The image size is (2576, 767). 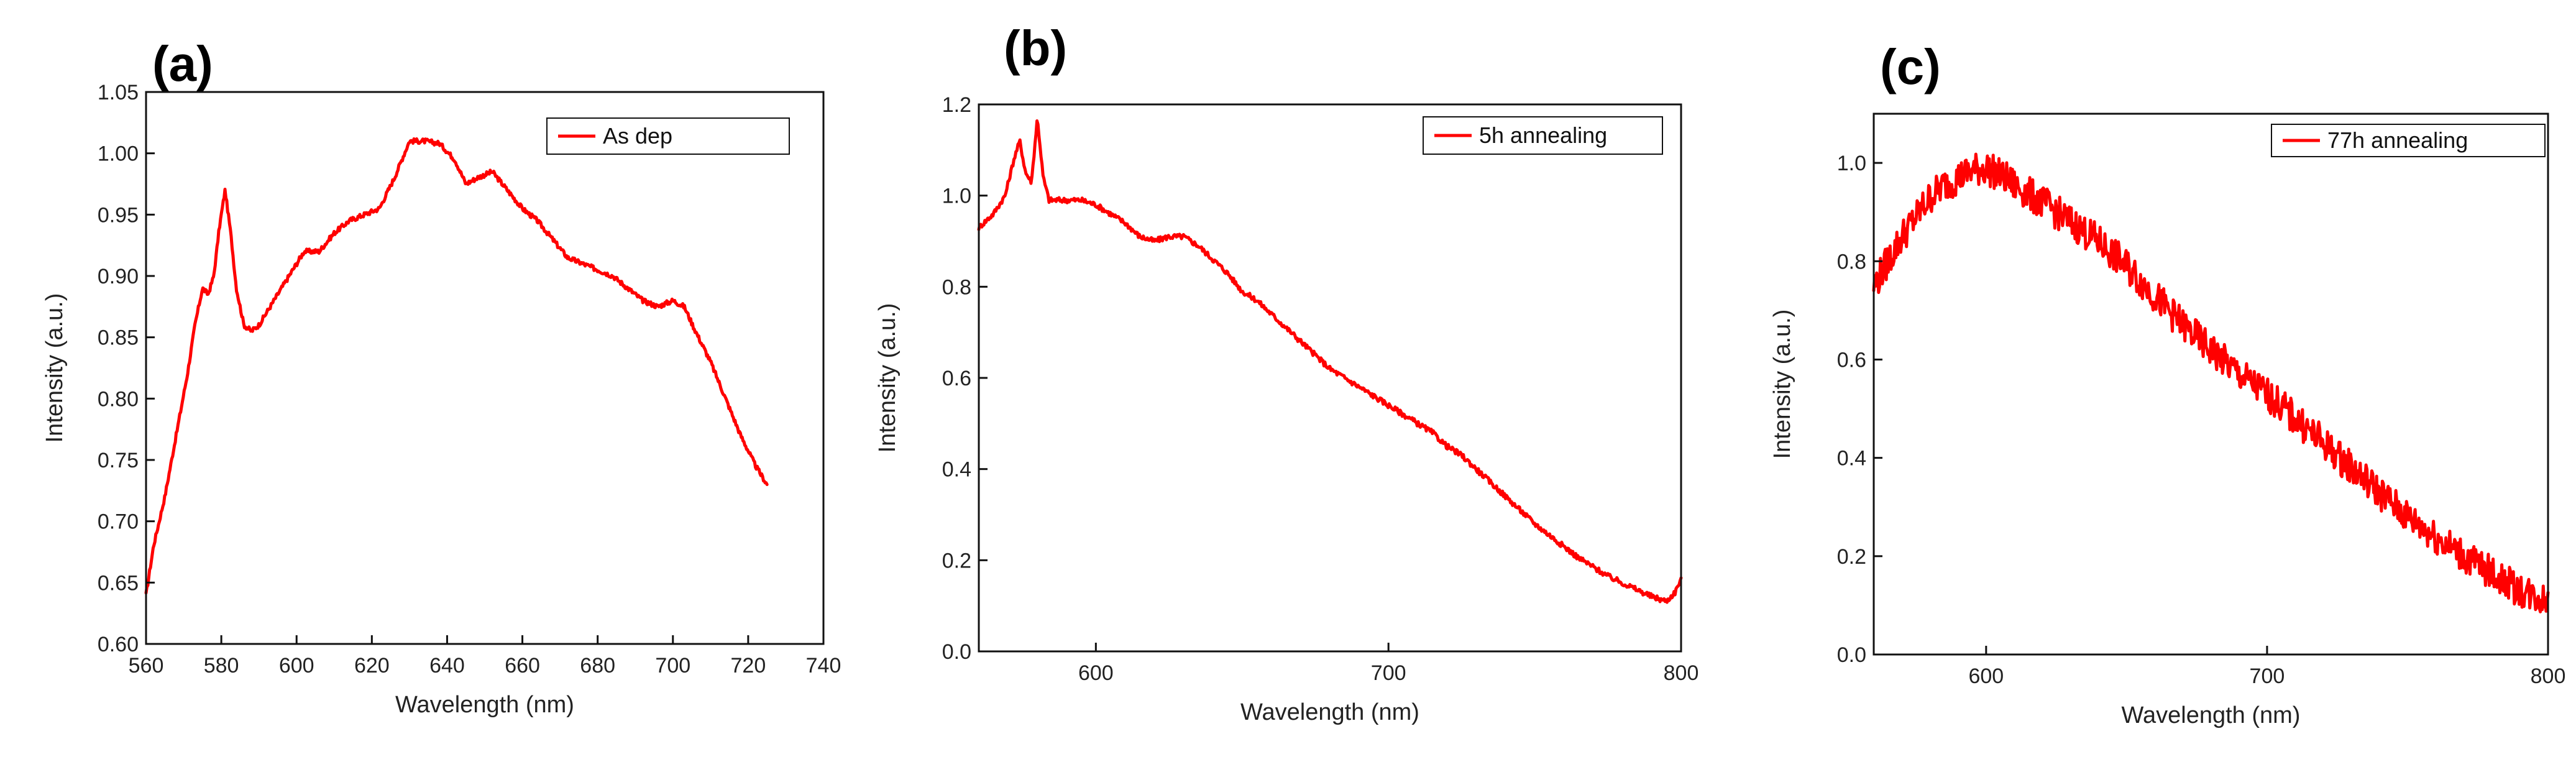 What do you see at coordinates (118, 522) in the screenshot?
I see `y-tick-label: 0.70` at bounding box center [118, 522].